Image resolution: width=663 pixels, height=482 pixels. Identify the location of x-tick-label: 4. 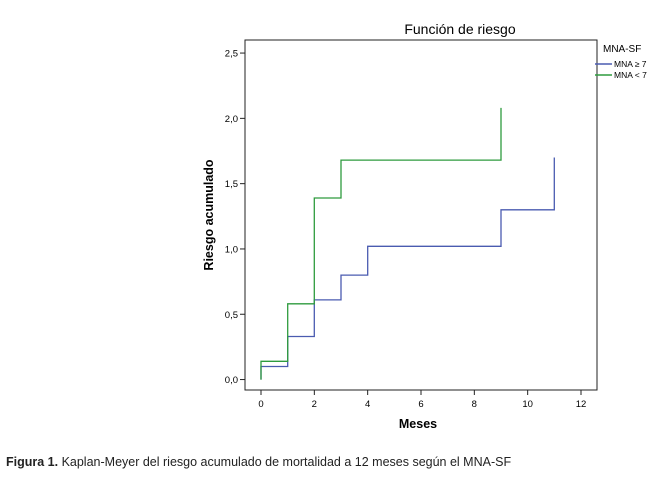
(367, 404).